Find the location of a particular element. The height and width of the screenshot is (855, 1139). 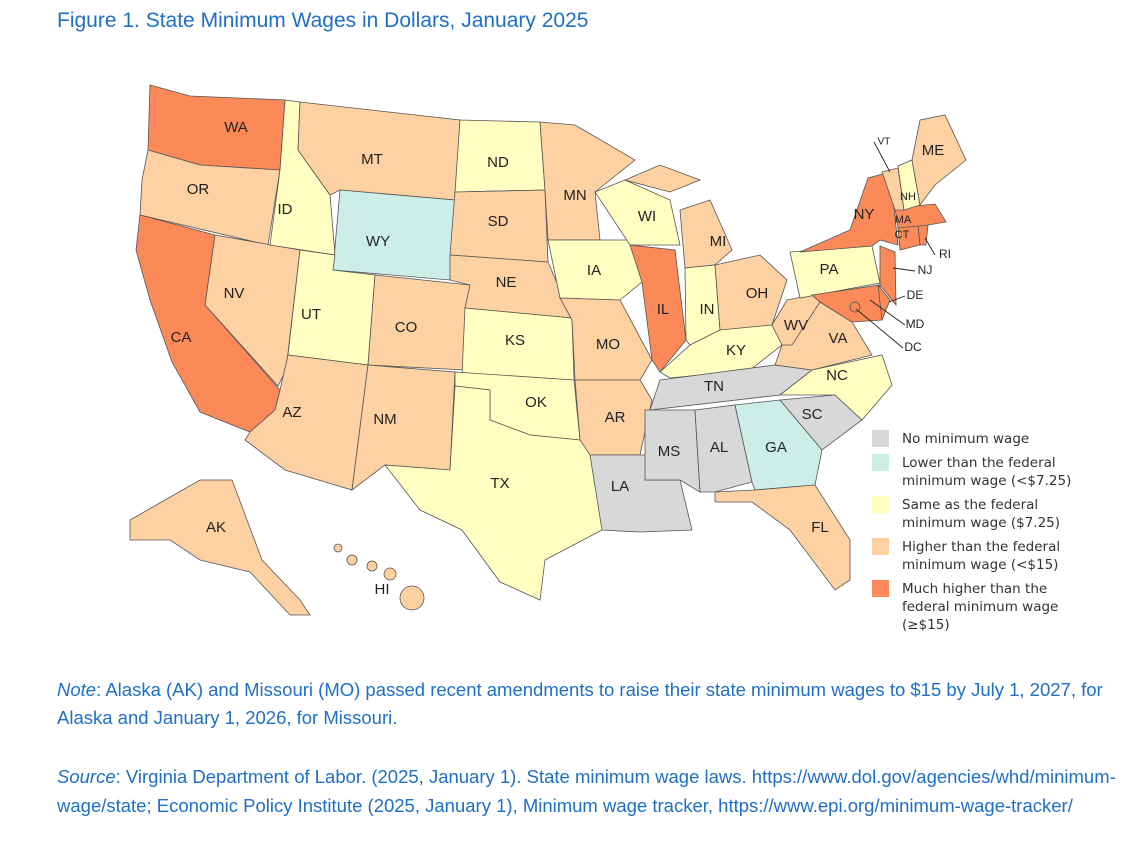

state-label-la: LA is located at coordinates (620, 486).